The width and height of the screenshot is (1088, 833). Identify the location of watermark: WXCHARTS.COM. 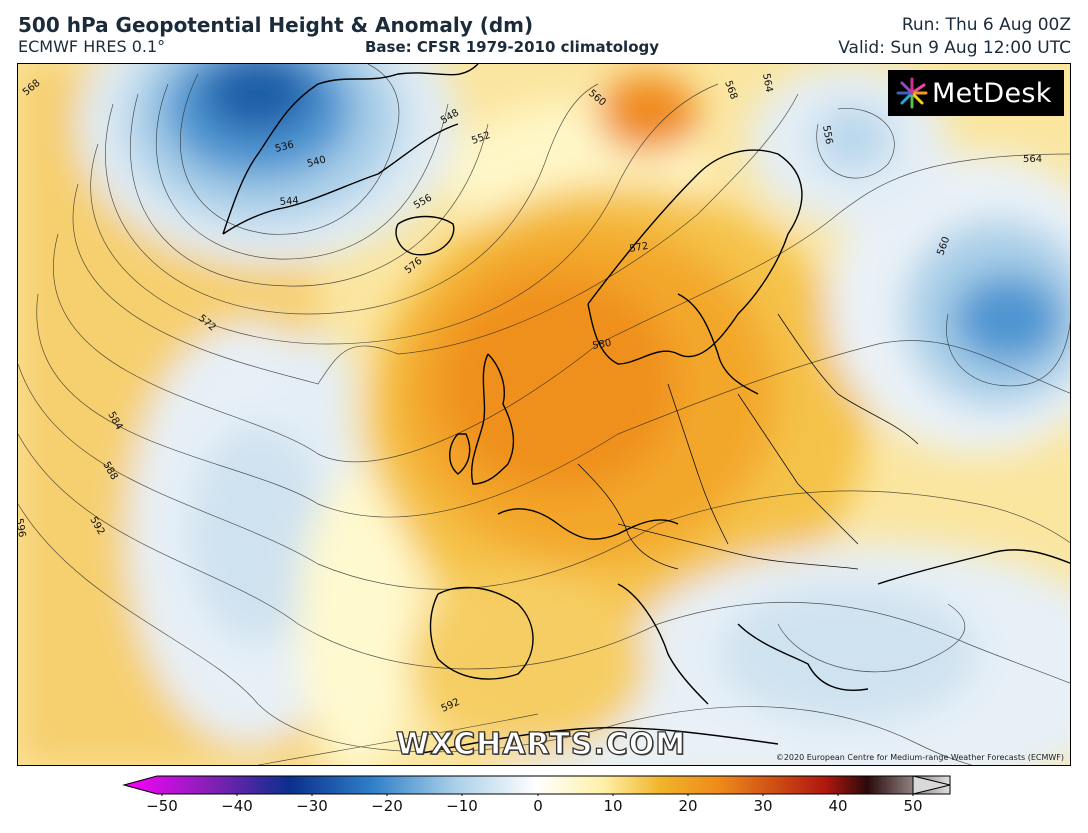
(541, 744).